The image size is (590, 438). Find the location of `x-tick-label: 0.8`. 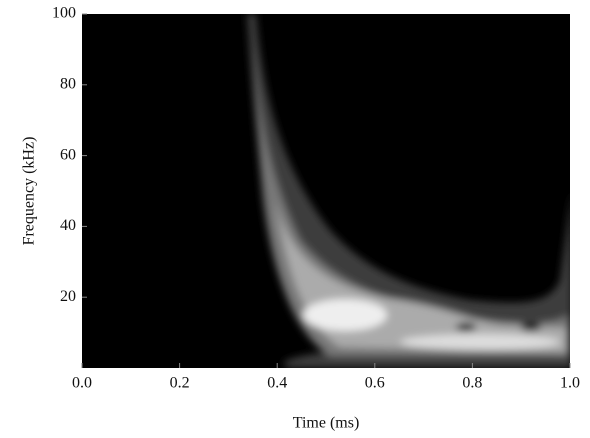

x-tick-label: 0.8 is located at coordinates (472, 383).